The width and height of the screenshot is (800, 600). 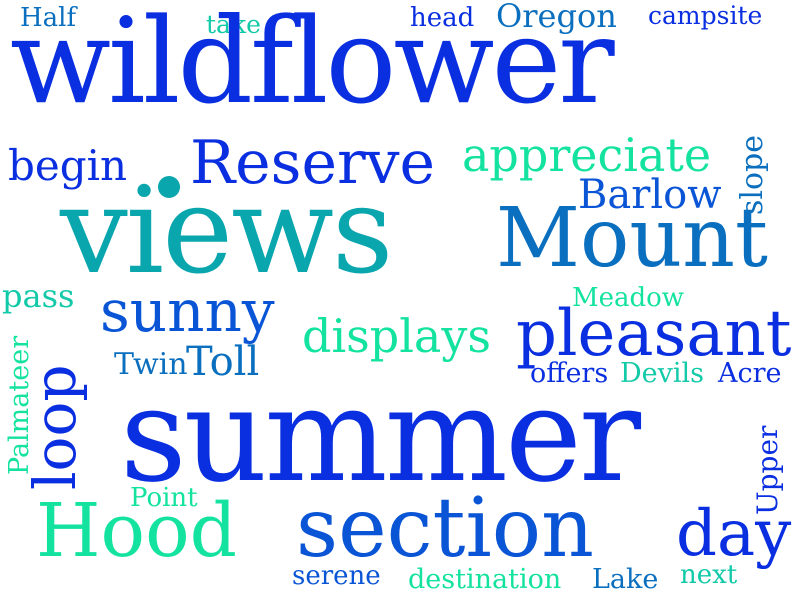 What do you see at coordinates (569, 373) in the screenshot?
I see `word-offers: offers` at bounding box center [569, 373].